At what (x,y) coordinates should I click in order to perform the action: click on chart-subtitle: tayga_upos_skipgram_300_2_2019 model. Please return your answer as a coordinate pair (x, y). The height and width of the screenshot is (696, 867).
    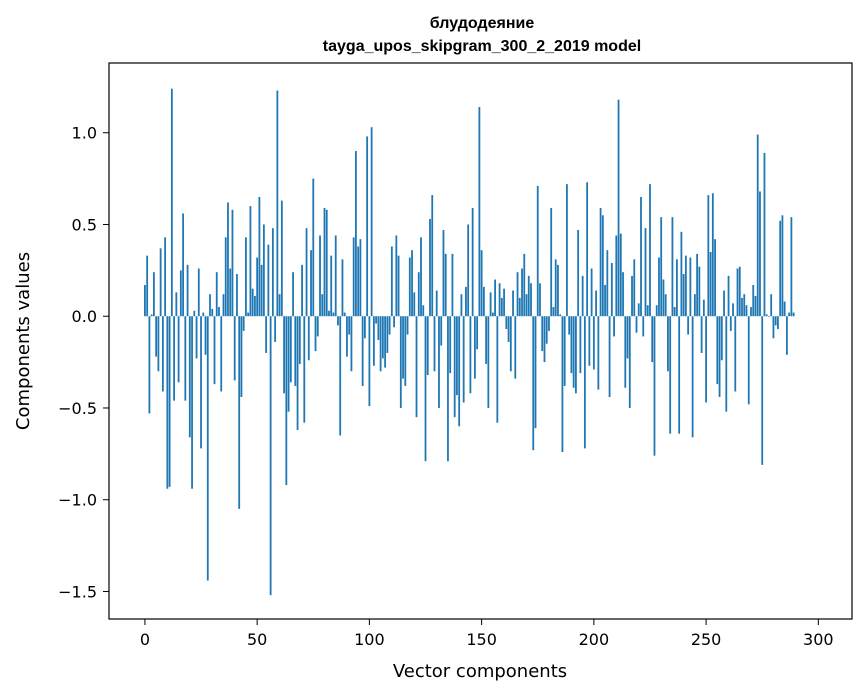
    Looking at the image, I should click on (482, 46).